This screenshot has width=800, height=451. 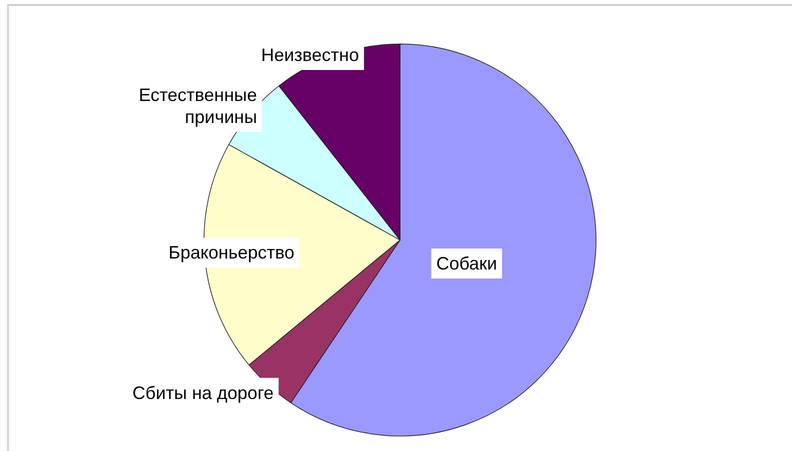 What do you see at coordinates (467, 264) in the screenshot?
I see `slice-label: Собаки` at bounding box center [467, 264].